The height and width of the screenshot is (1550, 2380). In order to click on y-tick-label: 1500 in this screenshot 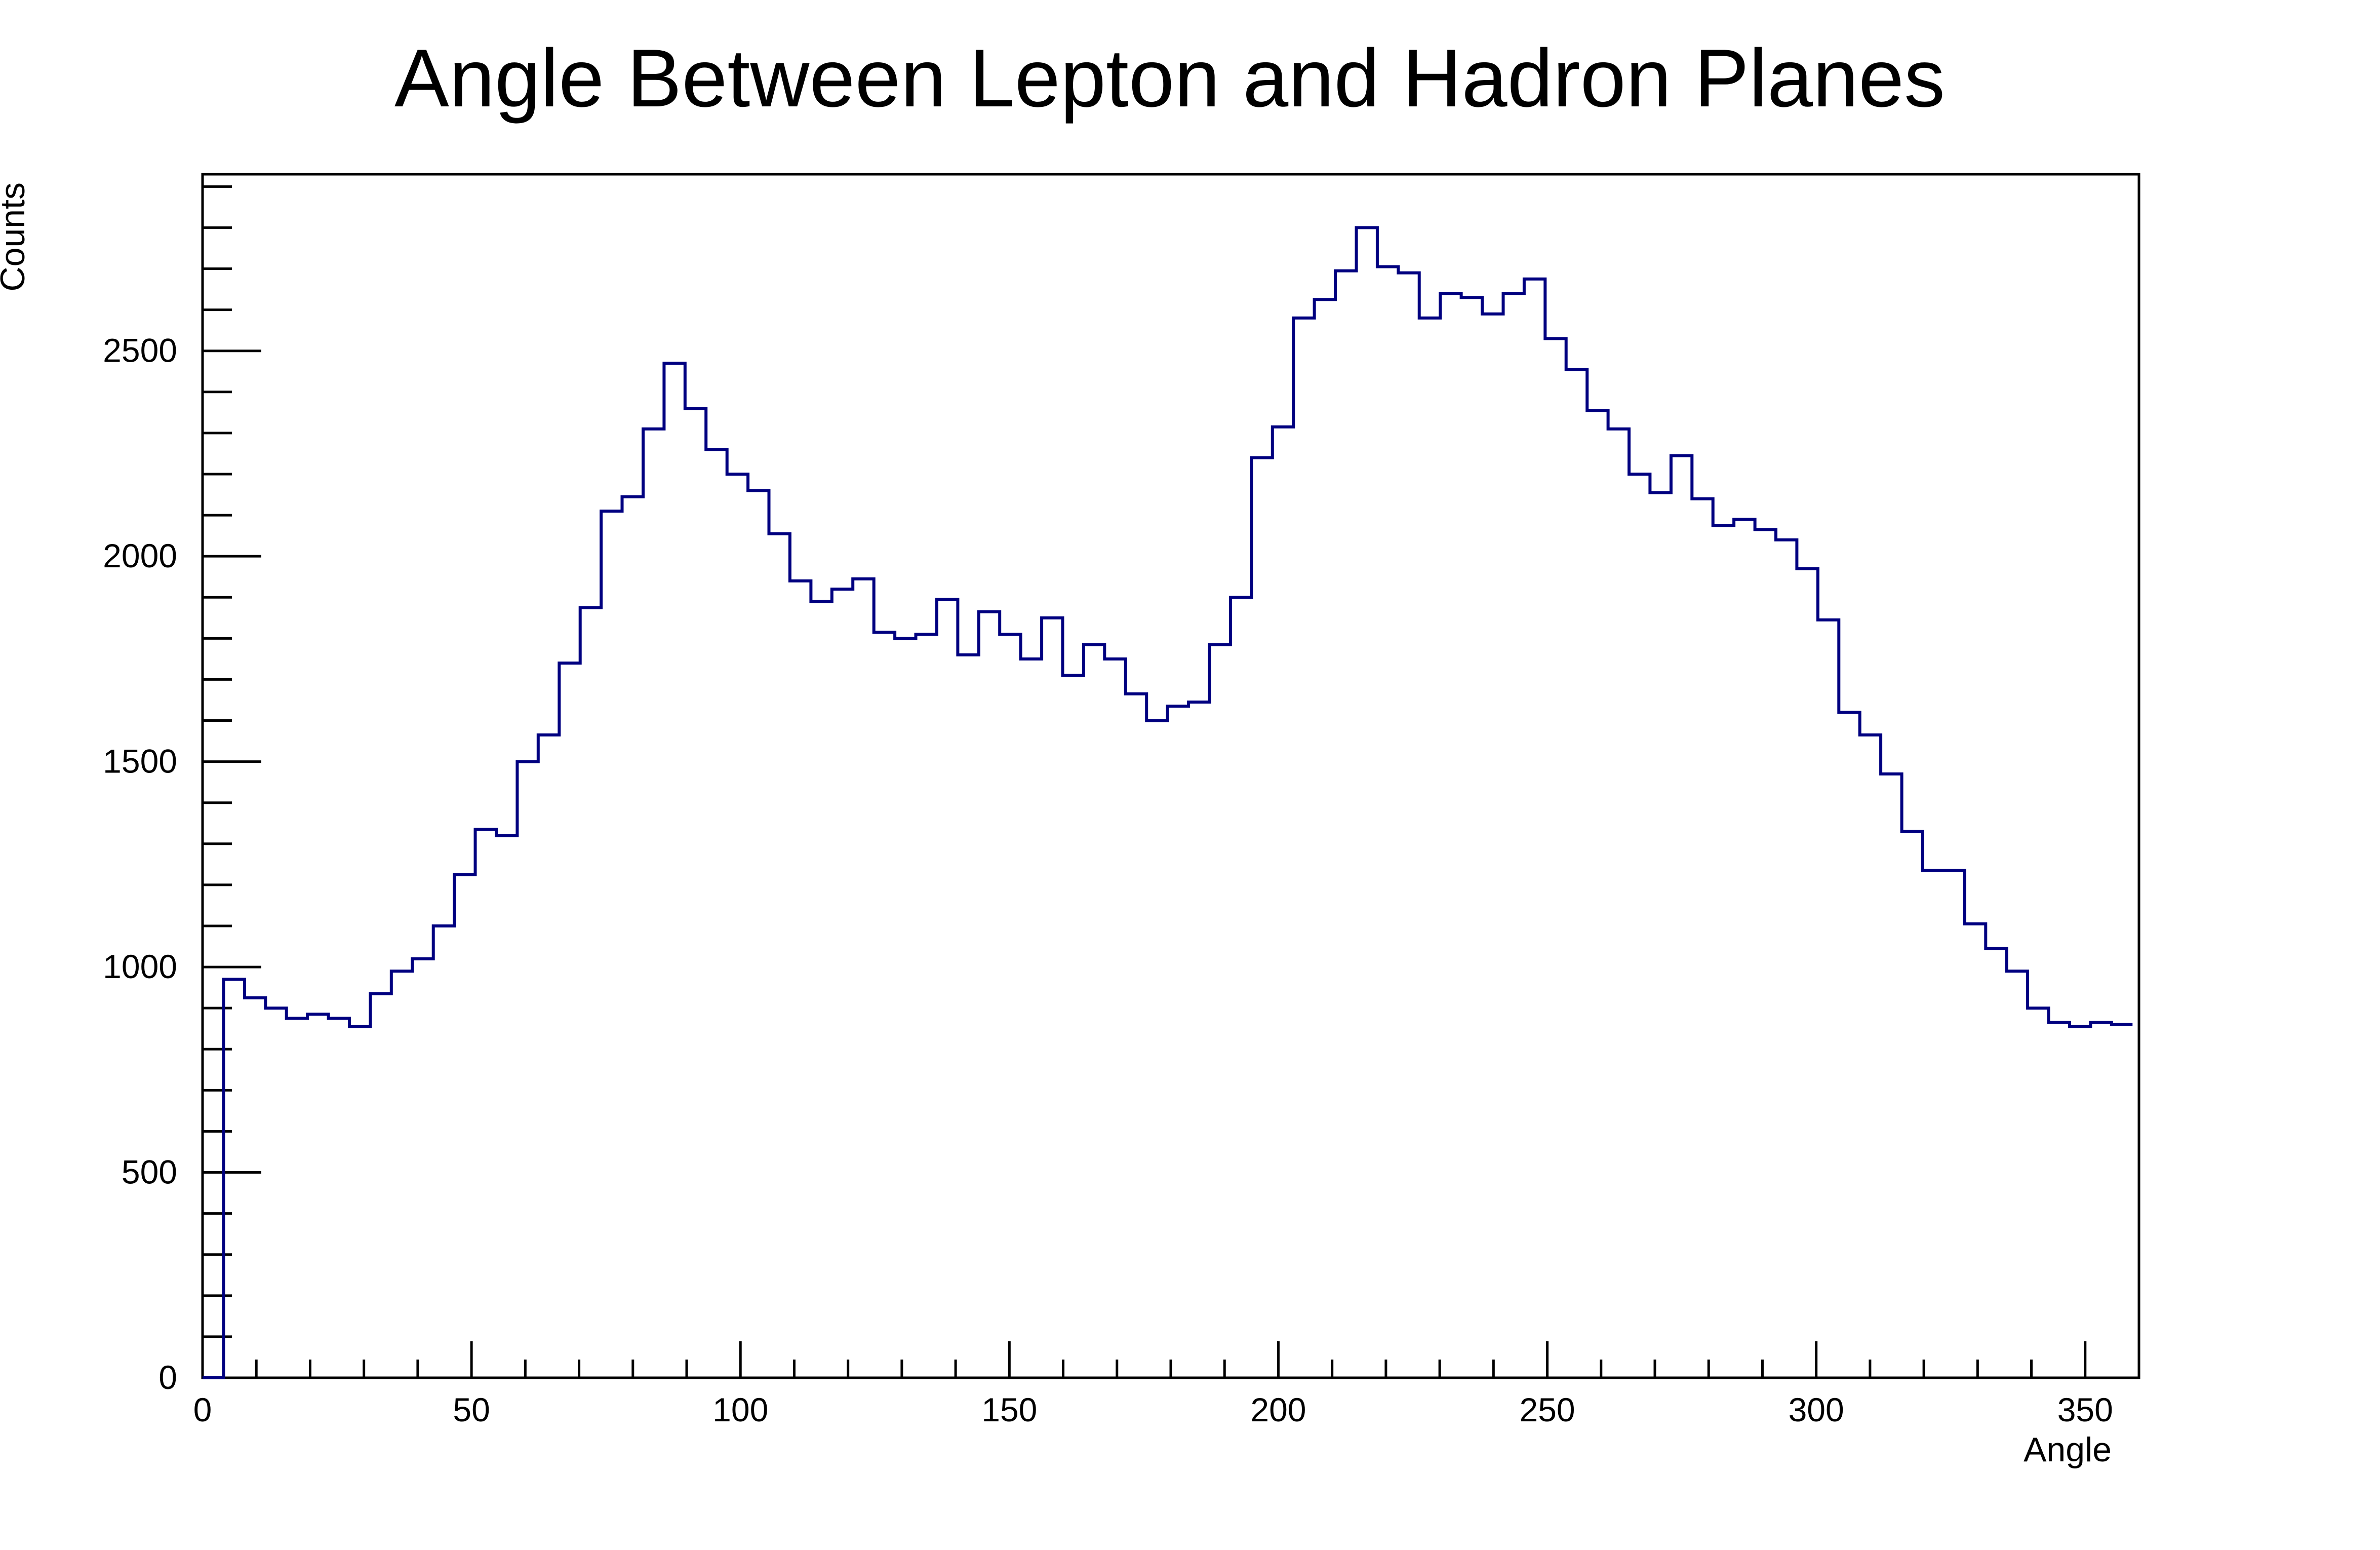, I will do `click(140, 761)`.